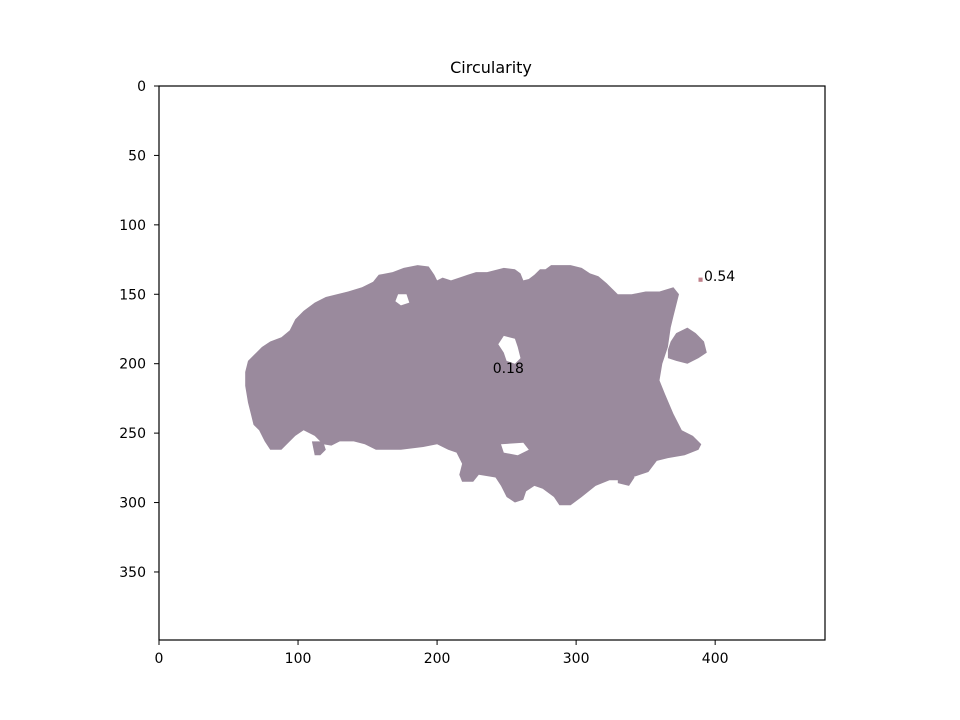 Image resolution: width=960 pixels, height=720 pixels. I want to click on circularity-label-1: 0.18, so click(508, 369).